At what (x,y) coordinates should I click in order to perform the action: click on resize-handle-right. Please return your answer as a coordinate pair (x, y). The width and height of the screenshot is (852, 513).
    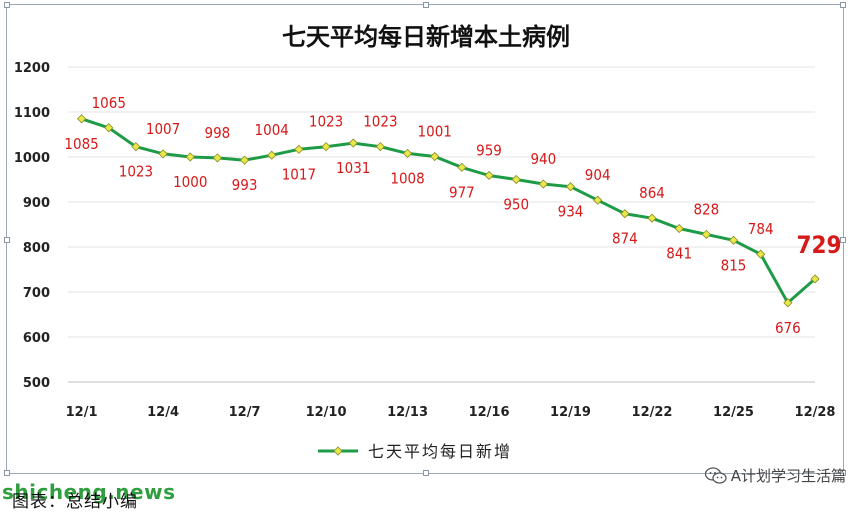
    Looking at the image, I should click on (843, 240).